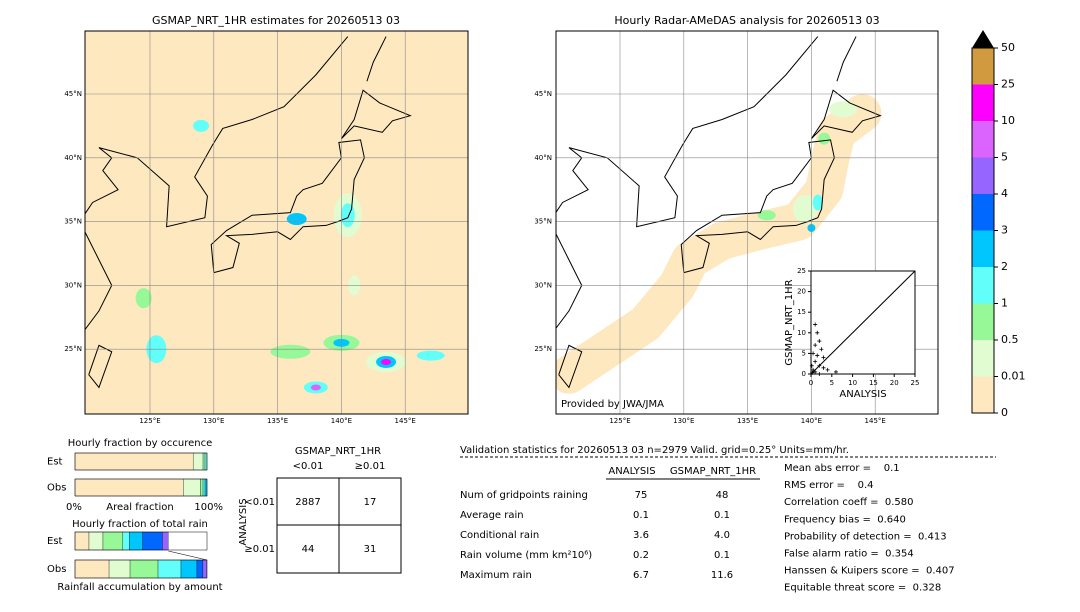  Describe the element at coordinates (259, 549) in the screenshot. I see `row-label: ≥0.01` at that location.